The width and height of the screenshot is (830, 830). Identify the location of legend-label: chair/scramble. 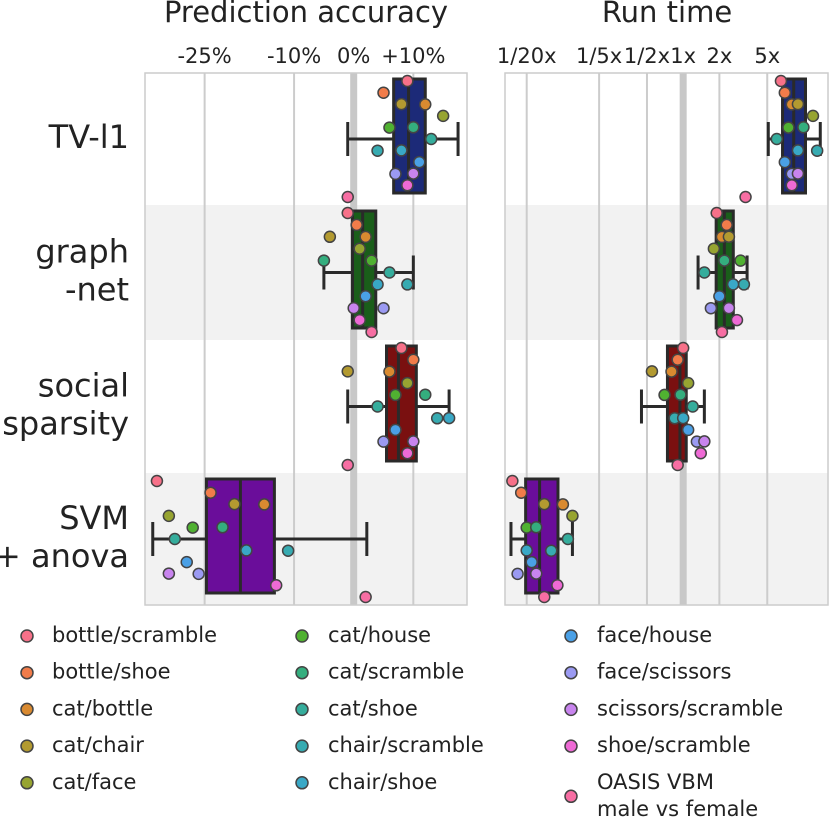
(406, 745).